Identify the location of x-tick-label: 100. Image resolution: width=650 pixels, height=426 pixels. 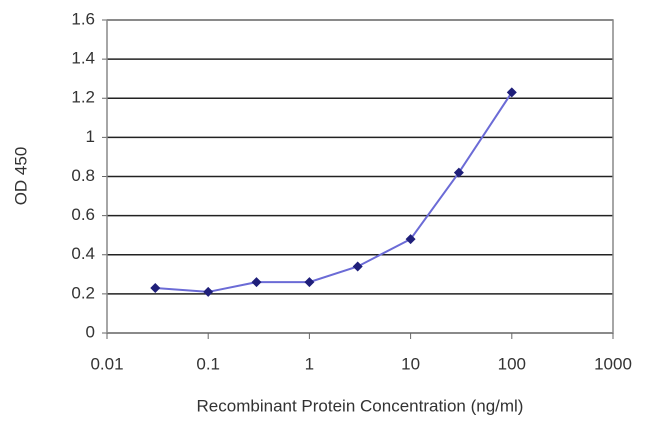
(512, 363).